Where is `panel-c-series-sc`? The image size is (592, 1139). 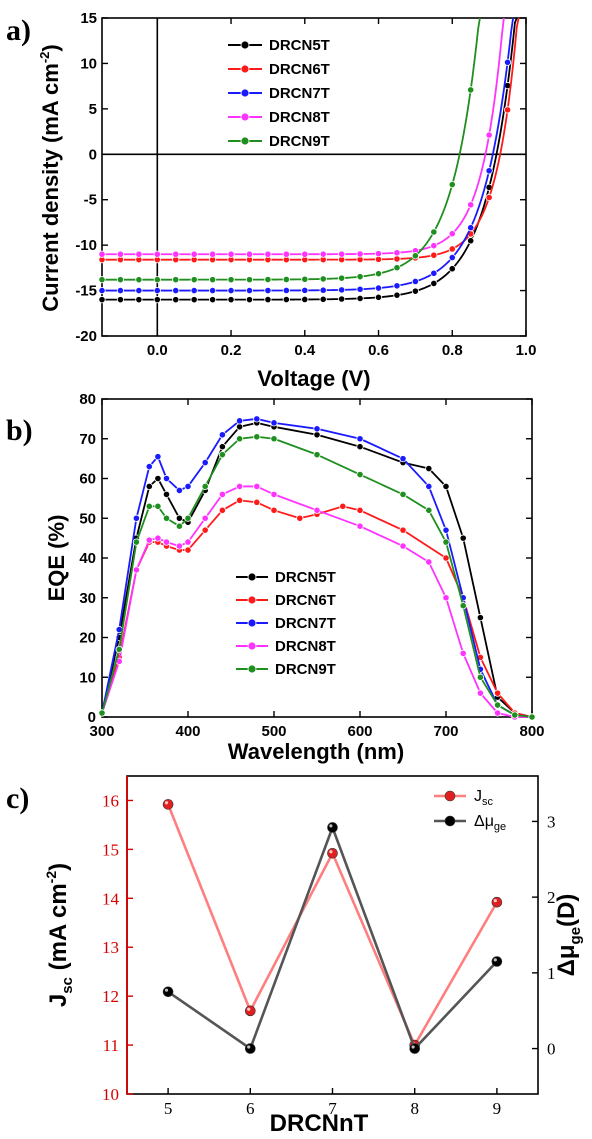 panel-c-series-sc is located at coordinates (332, 925).